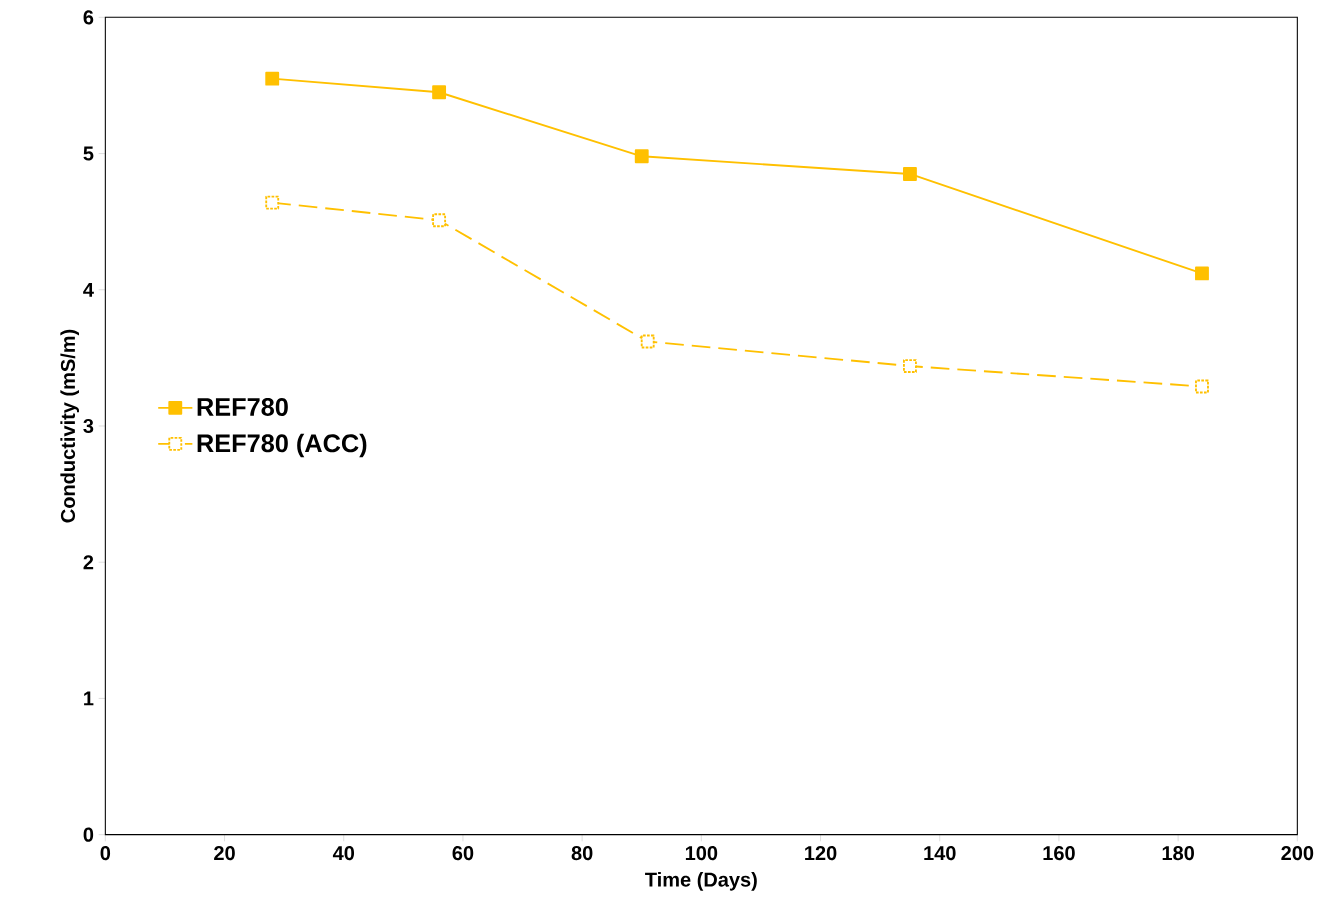  Describe the element at coordinates (242, 406) in the screenshot. I see `legend-label: REF780` at that location.